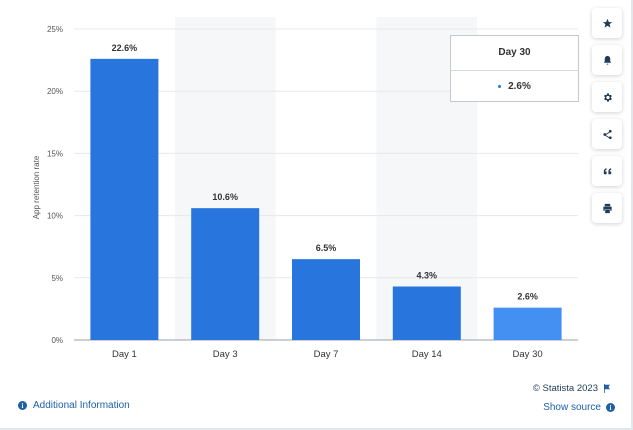  Describe the element at coordinates (81, 405) in the screenshot. I see `additional-information-label: Additional Information` at that location.